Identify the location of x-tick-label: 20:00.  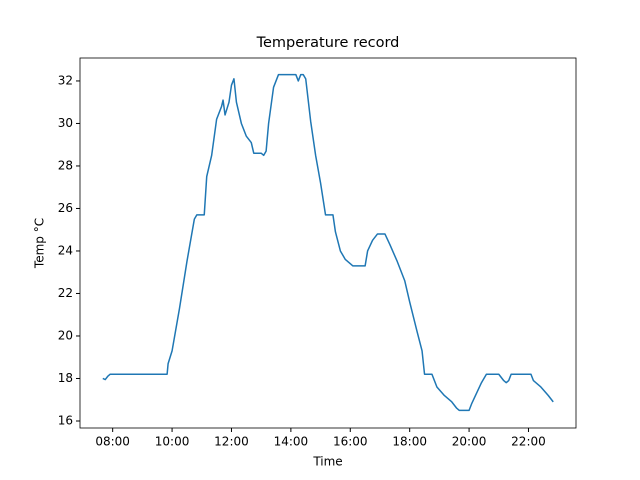
(469, 442).